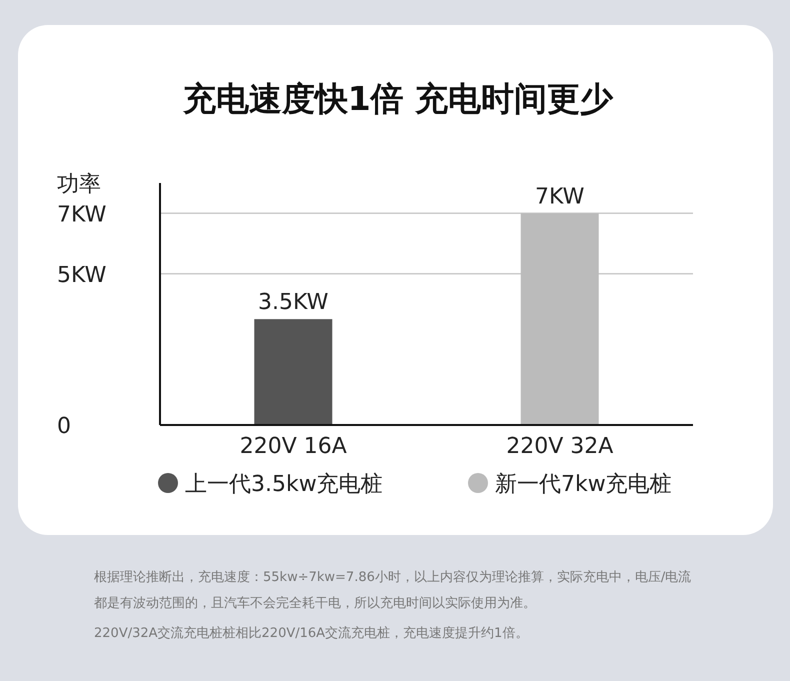 This screenshot has width=790, height=681. Describe the element at coordinates (64, 426) in the screenshot. I see `y-tick-label: 0` at that location.